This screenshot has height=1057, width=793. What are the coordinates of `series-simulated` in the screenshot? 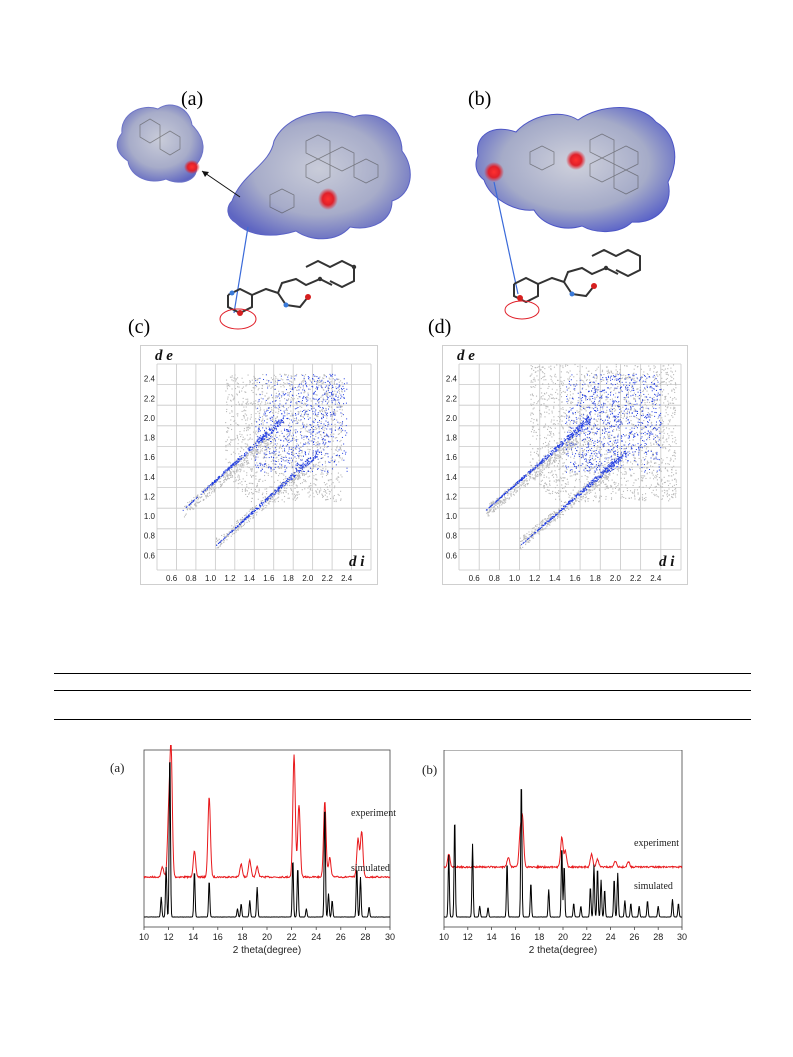 It's located at (267, 840).